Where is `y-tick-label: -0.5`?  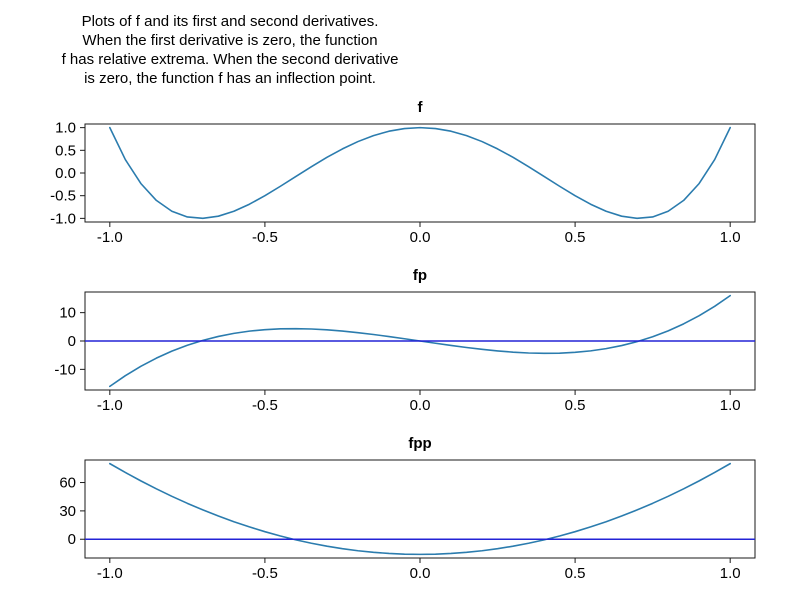
y-tick-label: -0.5 is located at coordinates (63, 196).